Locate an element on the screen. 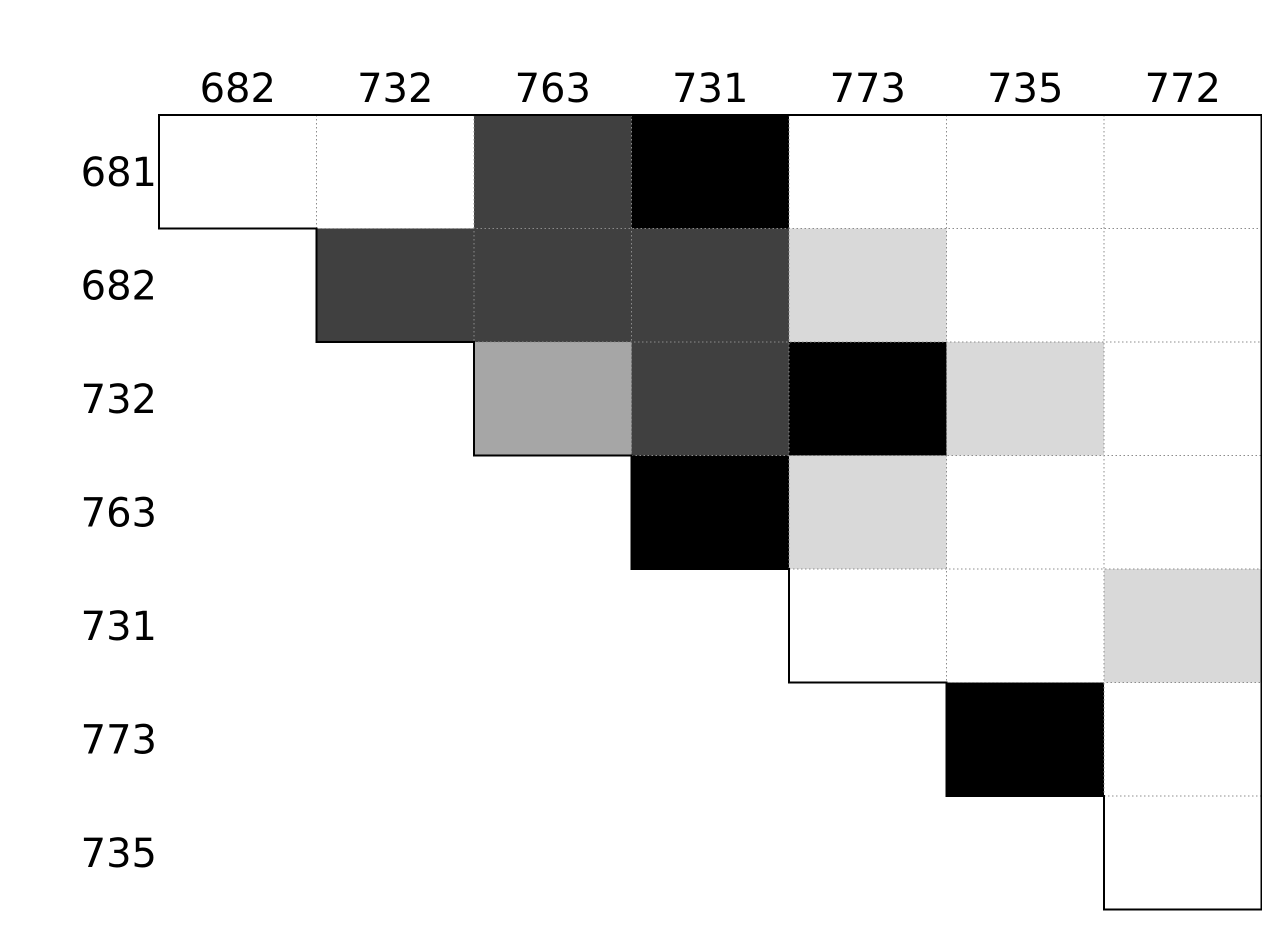 The height and width of the screenshot is (939, 1262). heatmap-cell-r0-c4 is located at coordinates (868, 172).